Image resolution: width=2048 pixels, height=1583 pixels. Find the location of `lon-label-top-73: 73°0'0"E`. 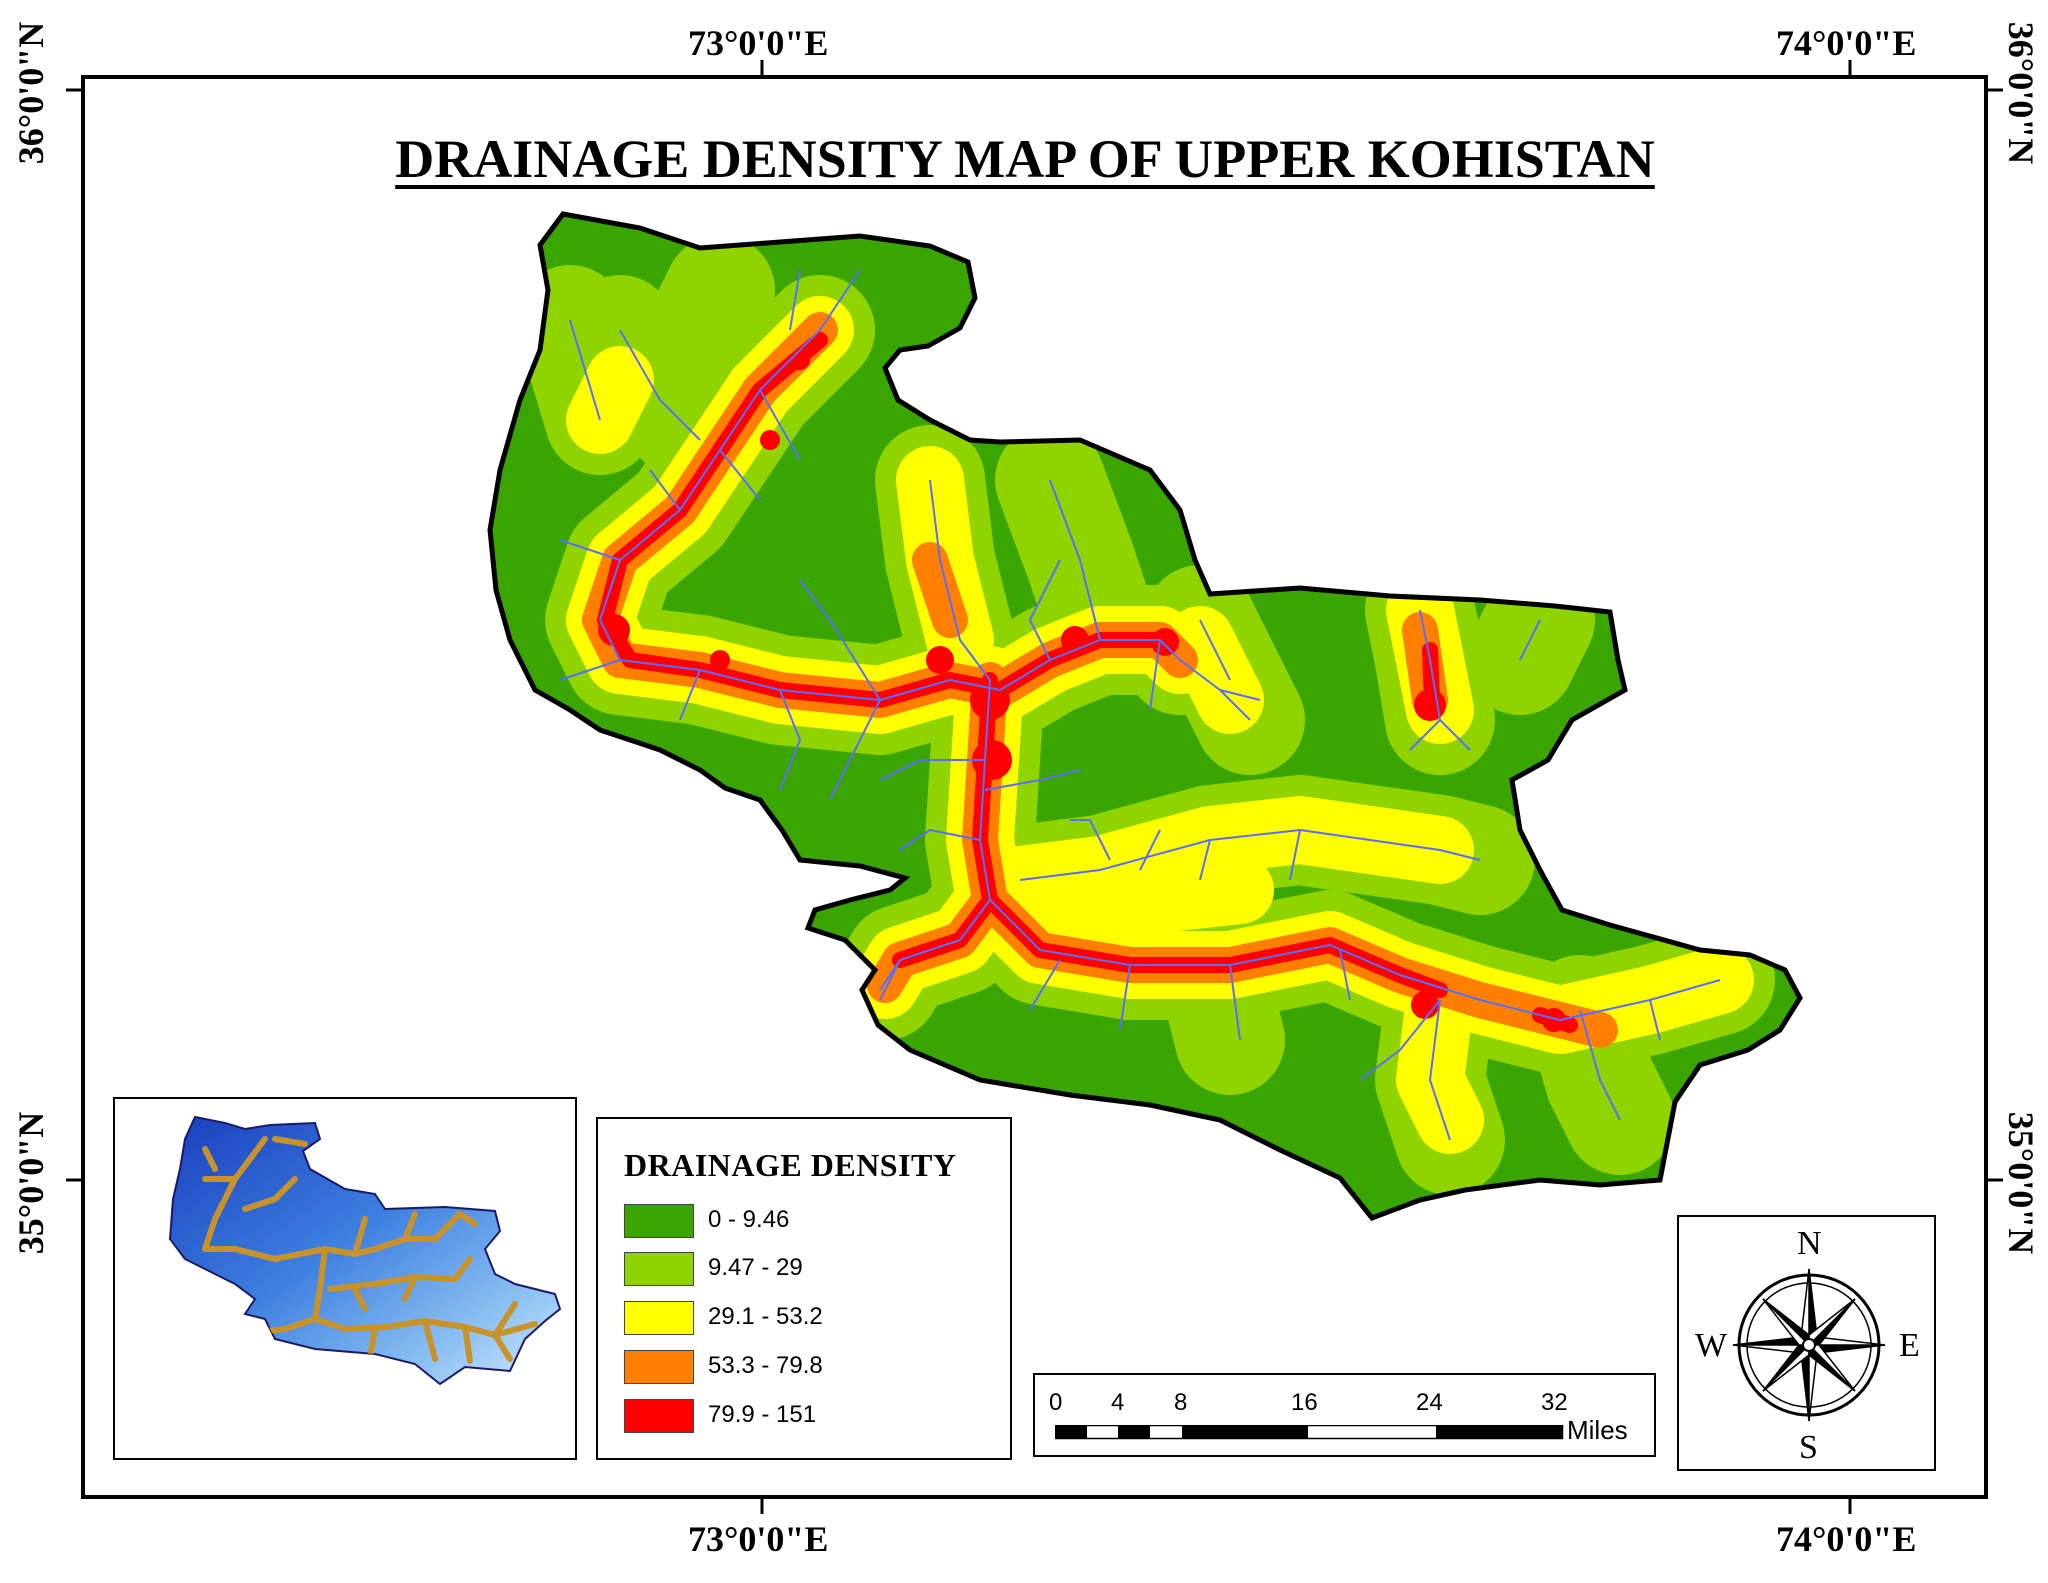

lon-label-top-73: 73°0'0"E is located at coordinates (758, 43).